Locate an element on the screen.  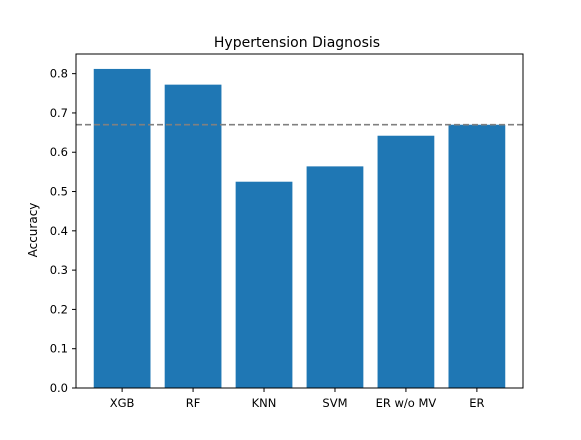
y-tick-label: 0.4 is located at coordinates (59, 231).